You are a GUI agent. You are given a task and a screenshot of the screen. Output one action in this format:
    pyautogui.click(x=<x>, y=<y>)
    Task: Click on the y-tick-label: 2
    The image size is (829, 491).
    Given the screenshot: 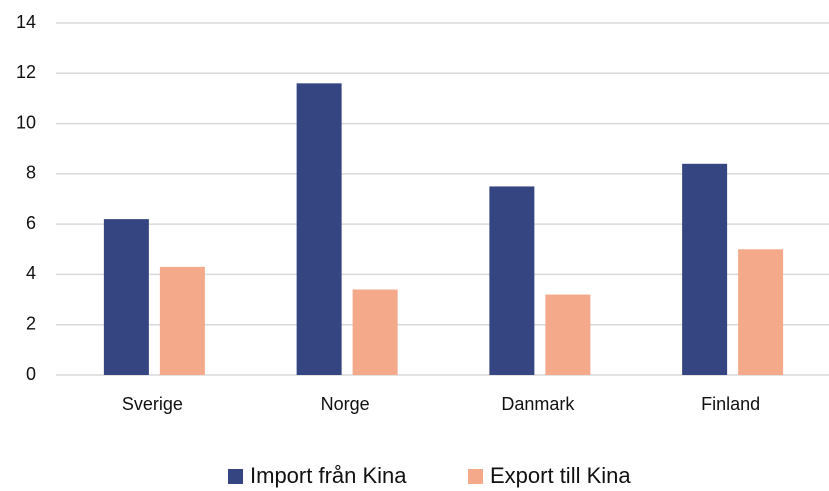 What is the action you would take?
    pyautogui.click(x=31, y=323)
    